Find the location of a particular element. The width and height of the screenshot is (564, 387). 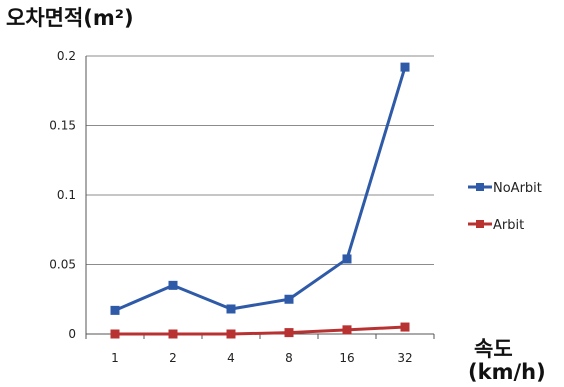

legend-swatch-marker-Arbit is located at coordinates (480, 224).